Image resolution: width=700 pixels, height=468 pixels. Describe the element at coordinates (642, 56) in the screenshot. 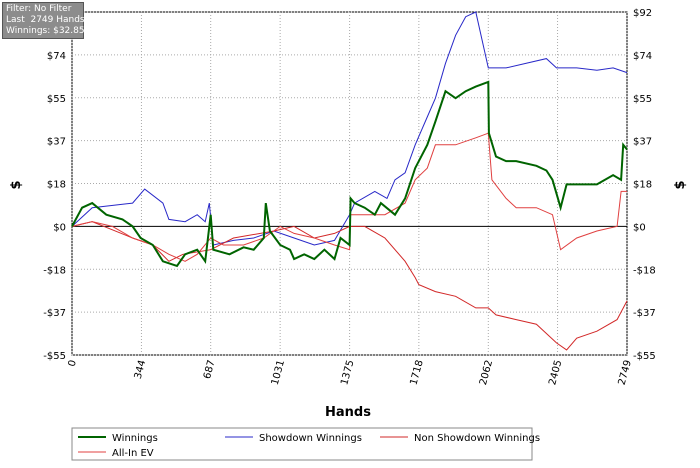

I see `y2-tick-label: $74` at that location.